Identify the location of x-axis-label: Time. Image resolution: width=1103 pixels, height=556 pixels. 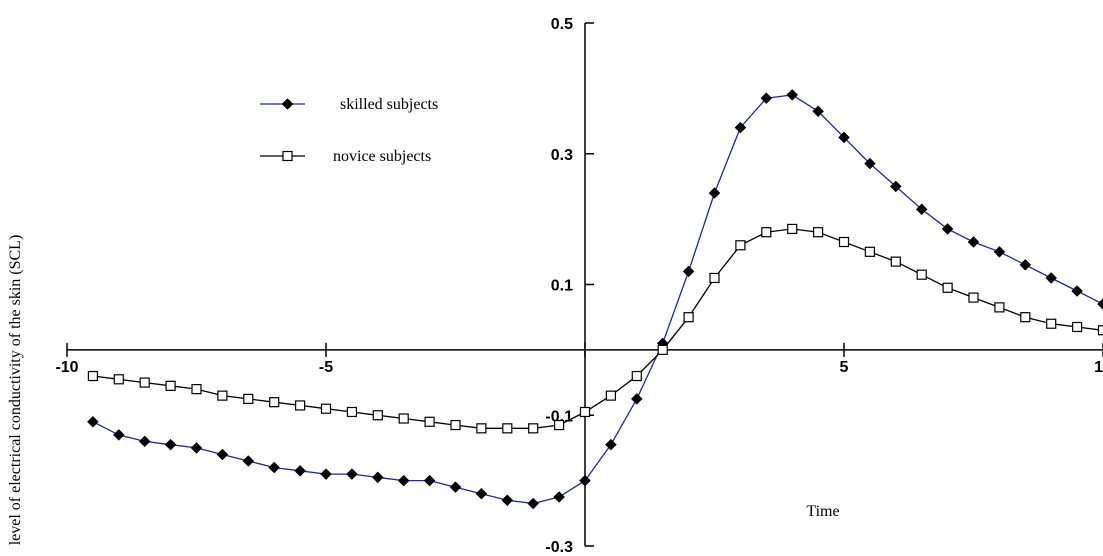
(822, 511).